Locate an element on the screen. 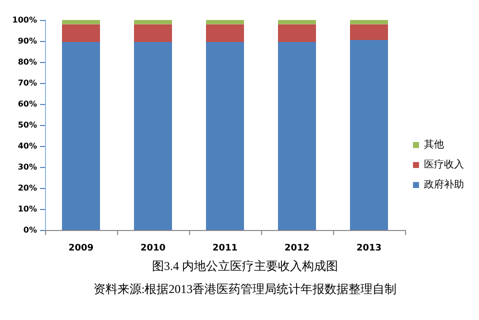 Image resolution: width=479 pixels, height=320 pixels. y-tick-label: 40% is located at coordinates (27, 146).